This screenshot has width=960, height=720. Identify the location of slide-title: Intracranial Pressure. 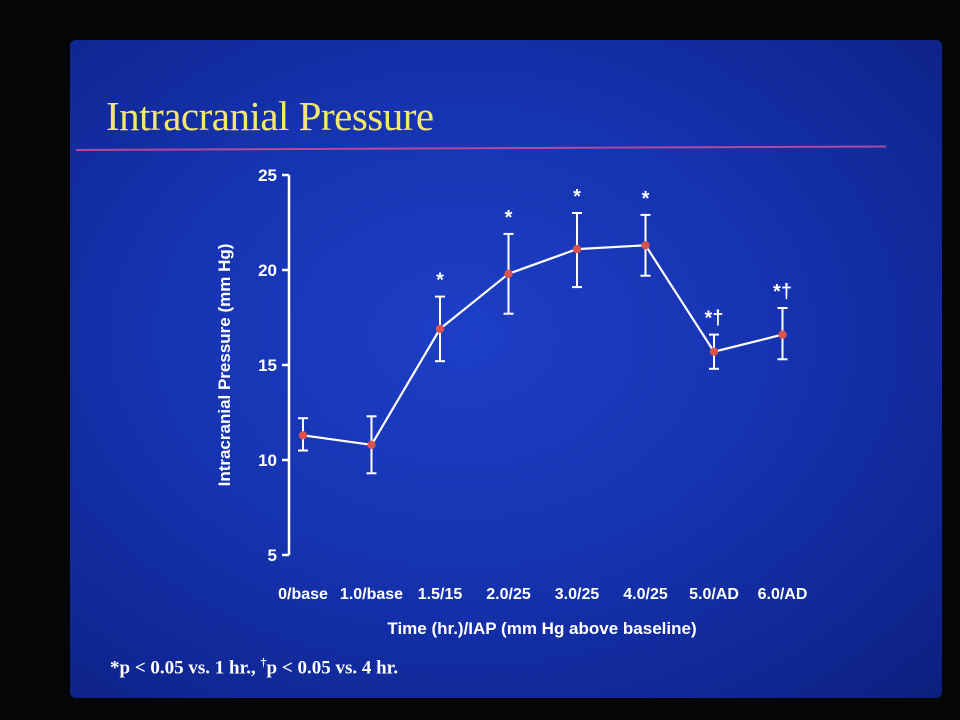
(270, 116).